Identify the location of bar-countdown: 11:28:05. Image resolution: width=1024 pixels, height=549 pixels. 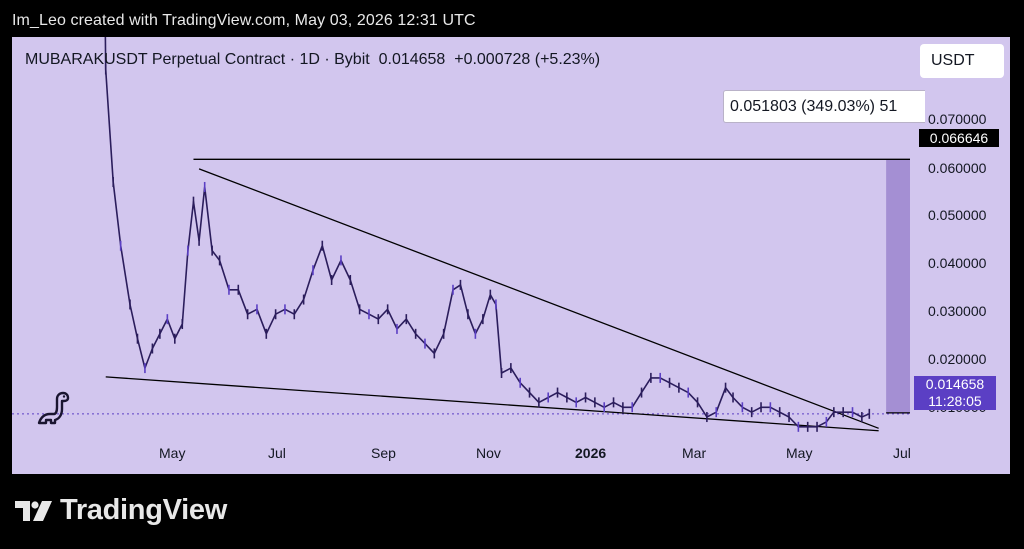
(955, 401).